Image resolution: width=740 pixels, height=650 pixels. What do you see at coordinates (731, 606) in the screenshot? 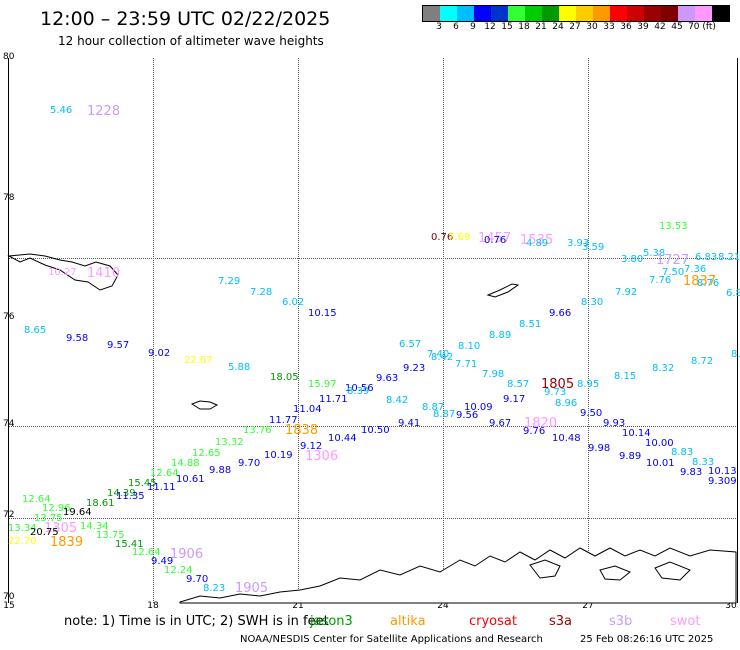
I see `x-axis-label: 30` at bounding box center [731, 606].